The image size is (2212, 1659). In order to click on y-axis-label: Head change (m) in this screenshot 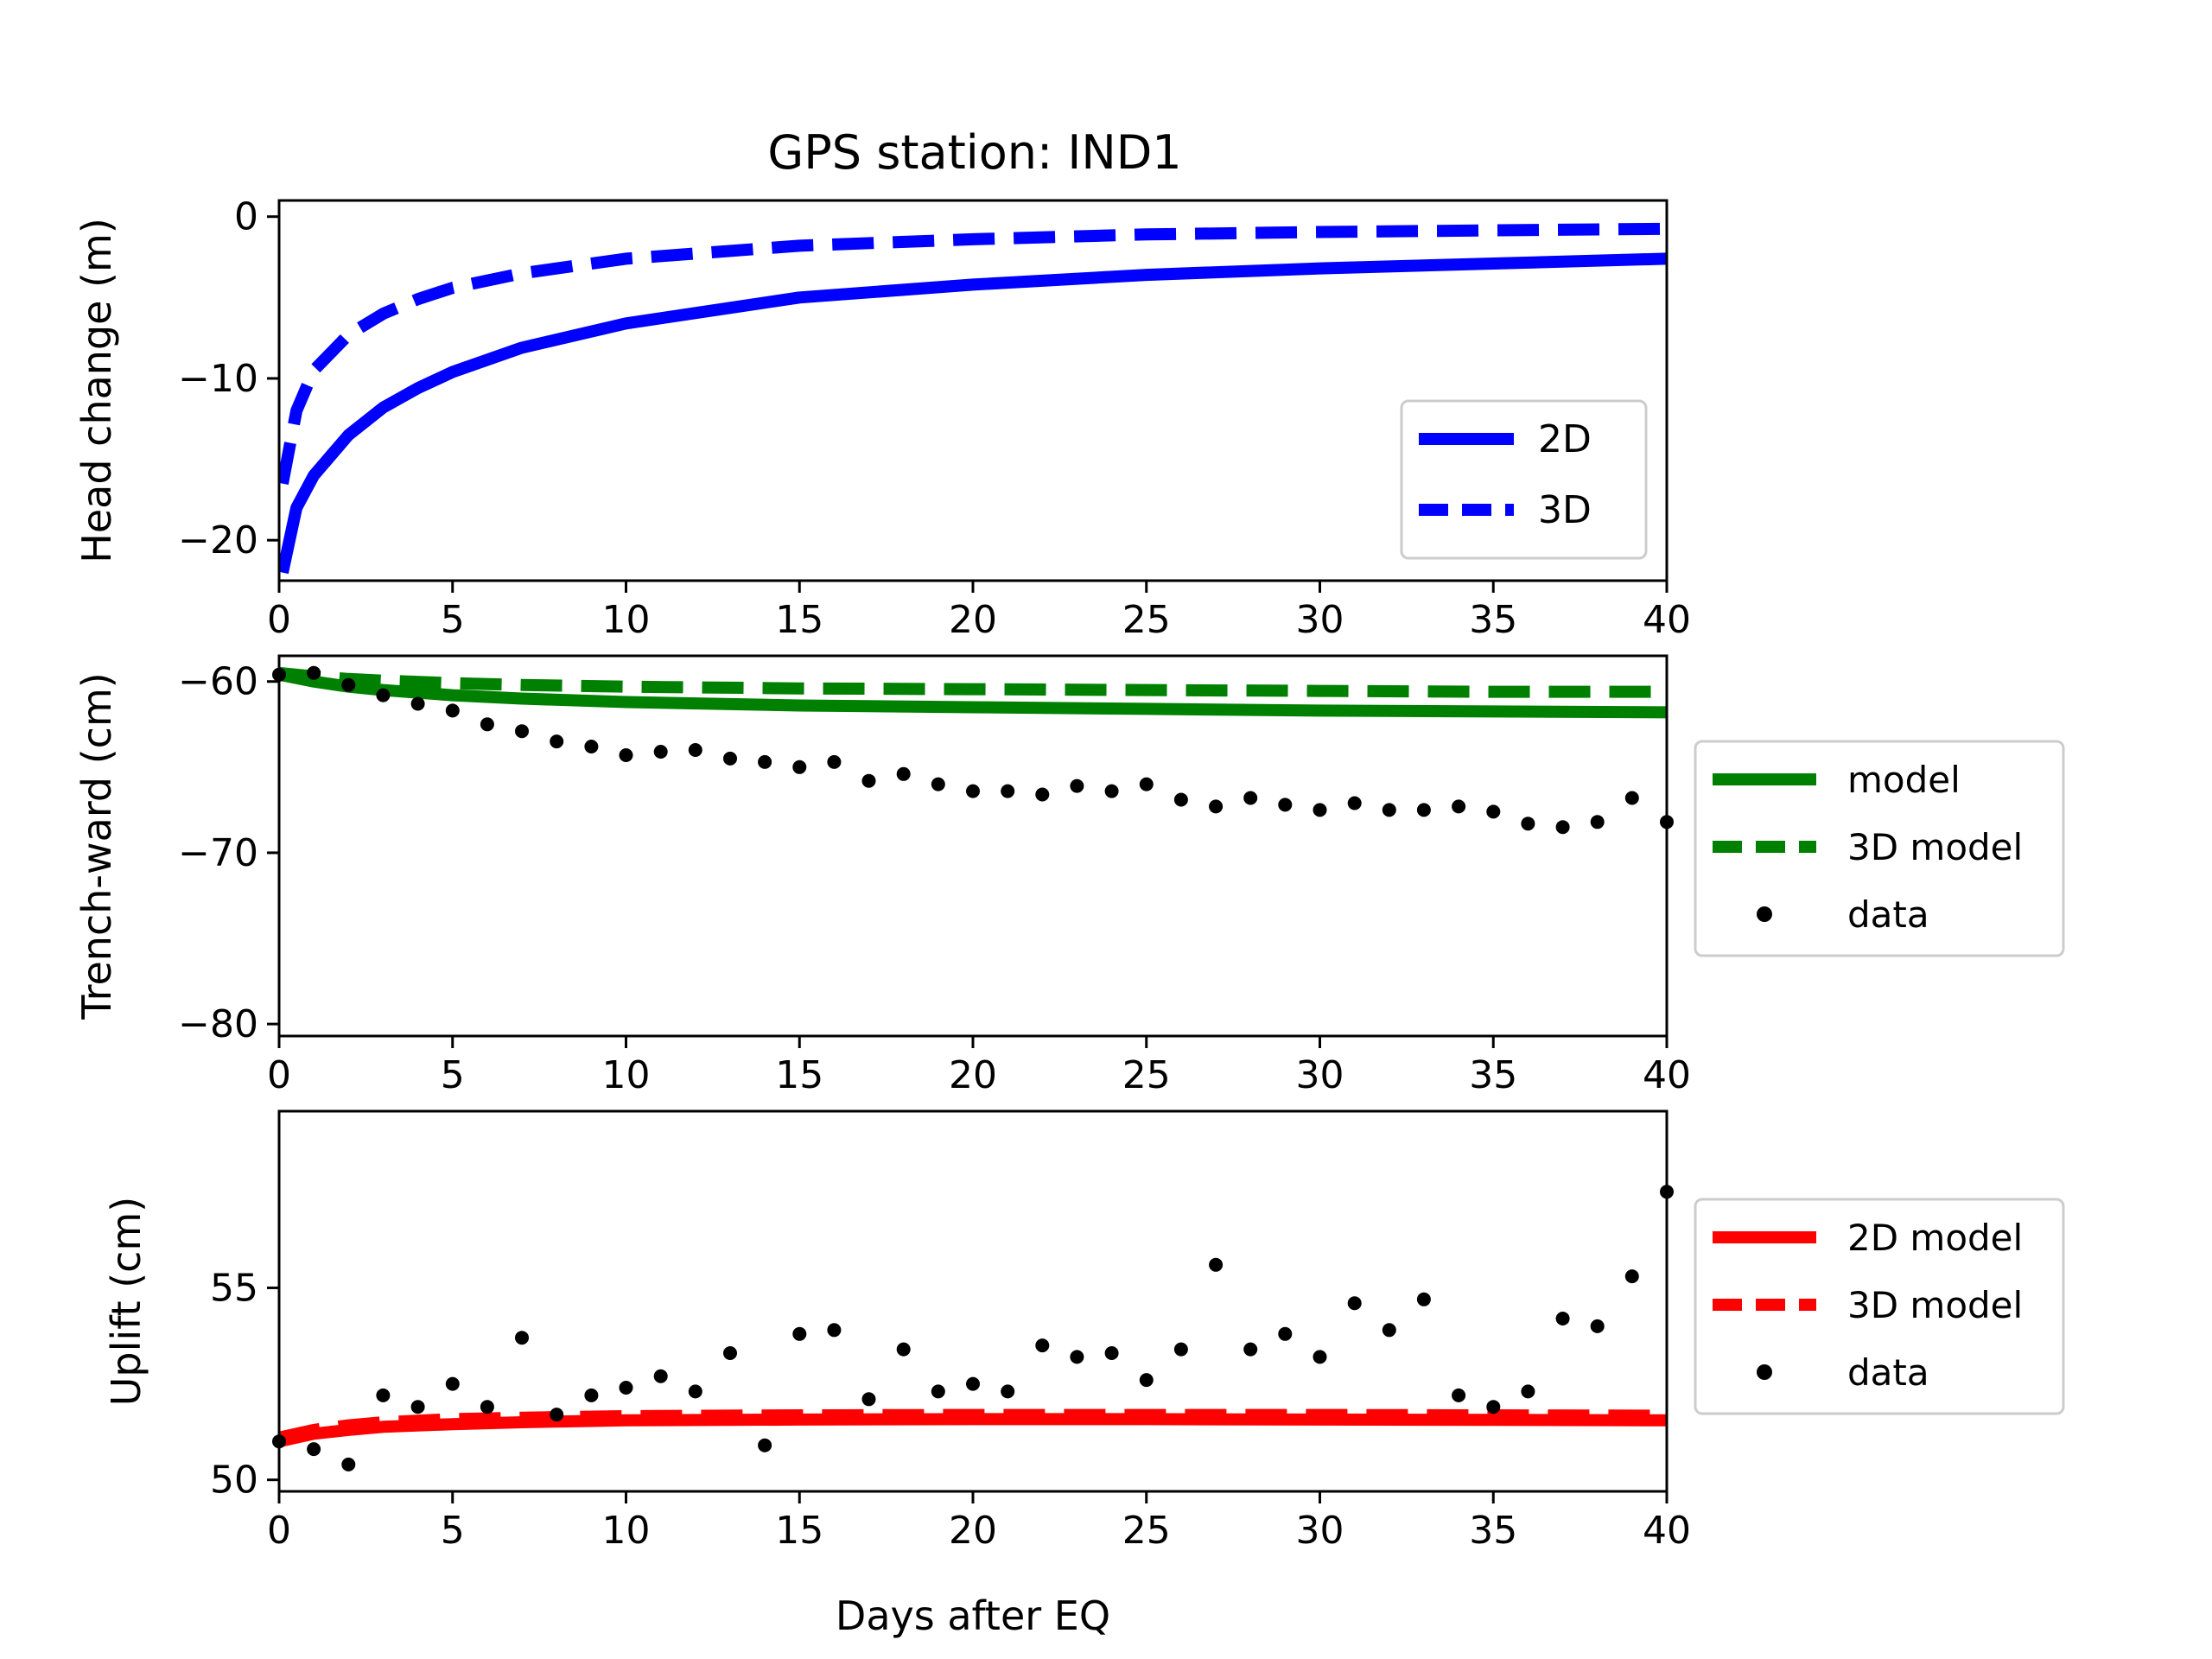, I will do `click(96, 390)`.